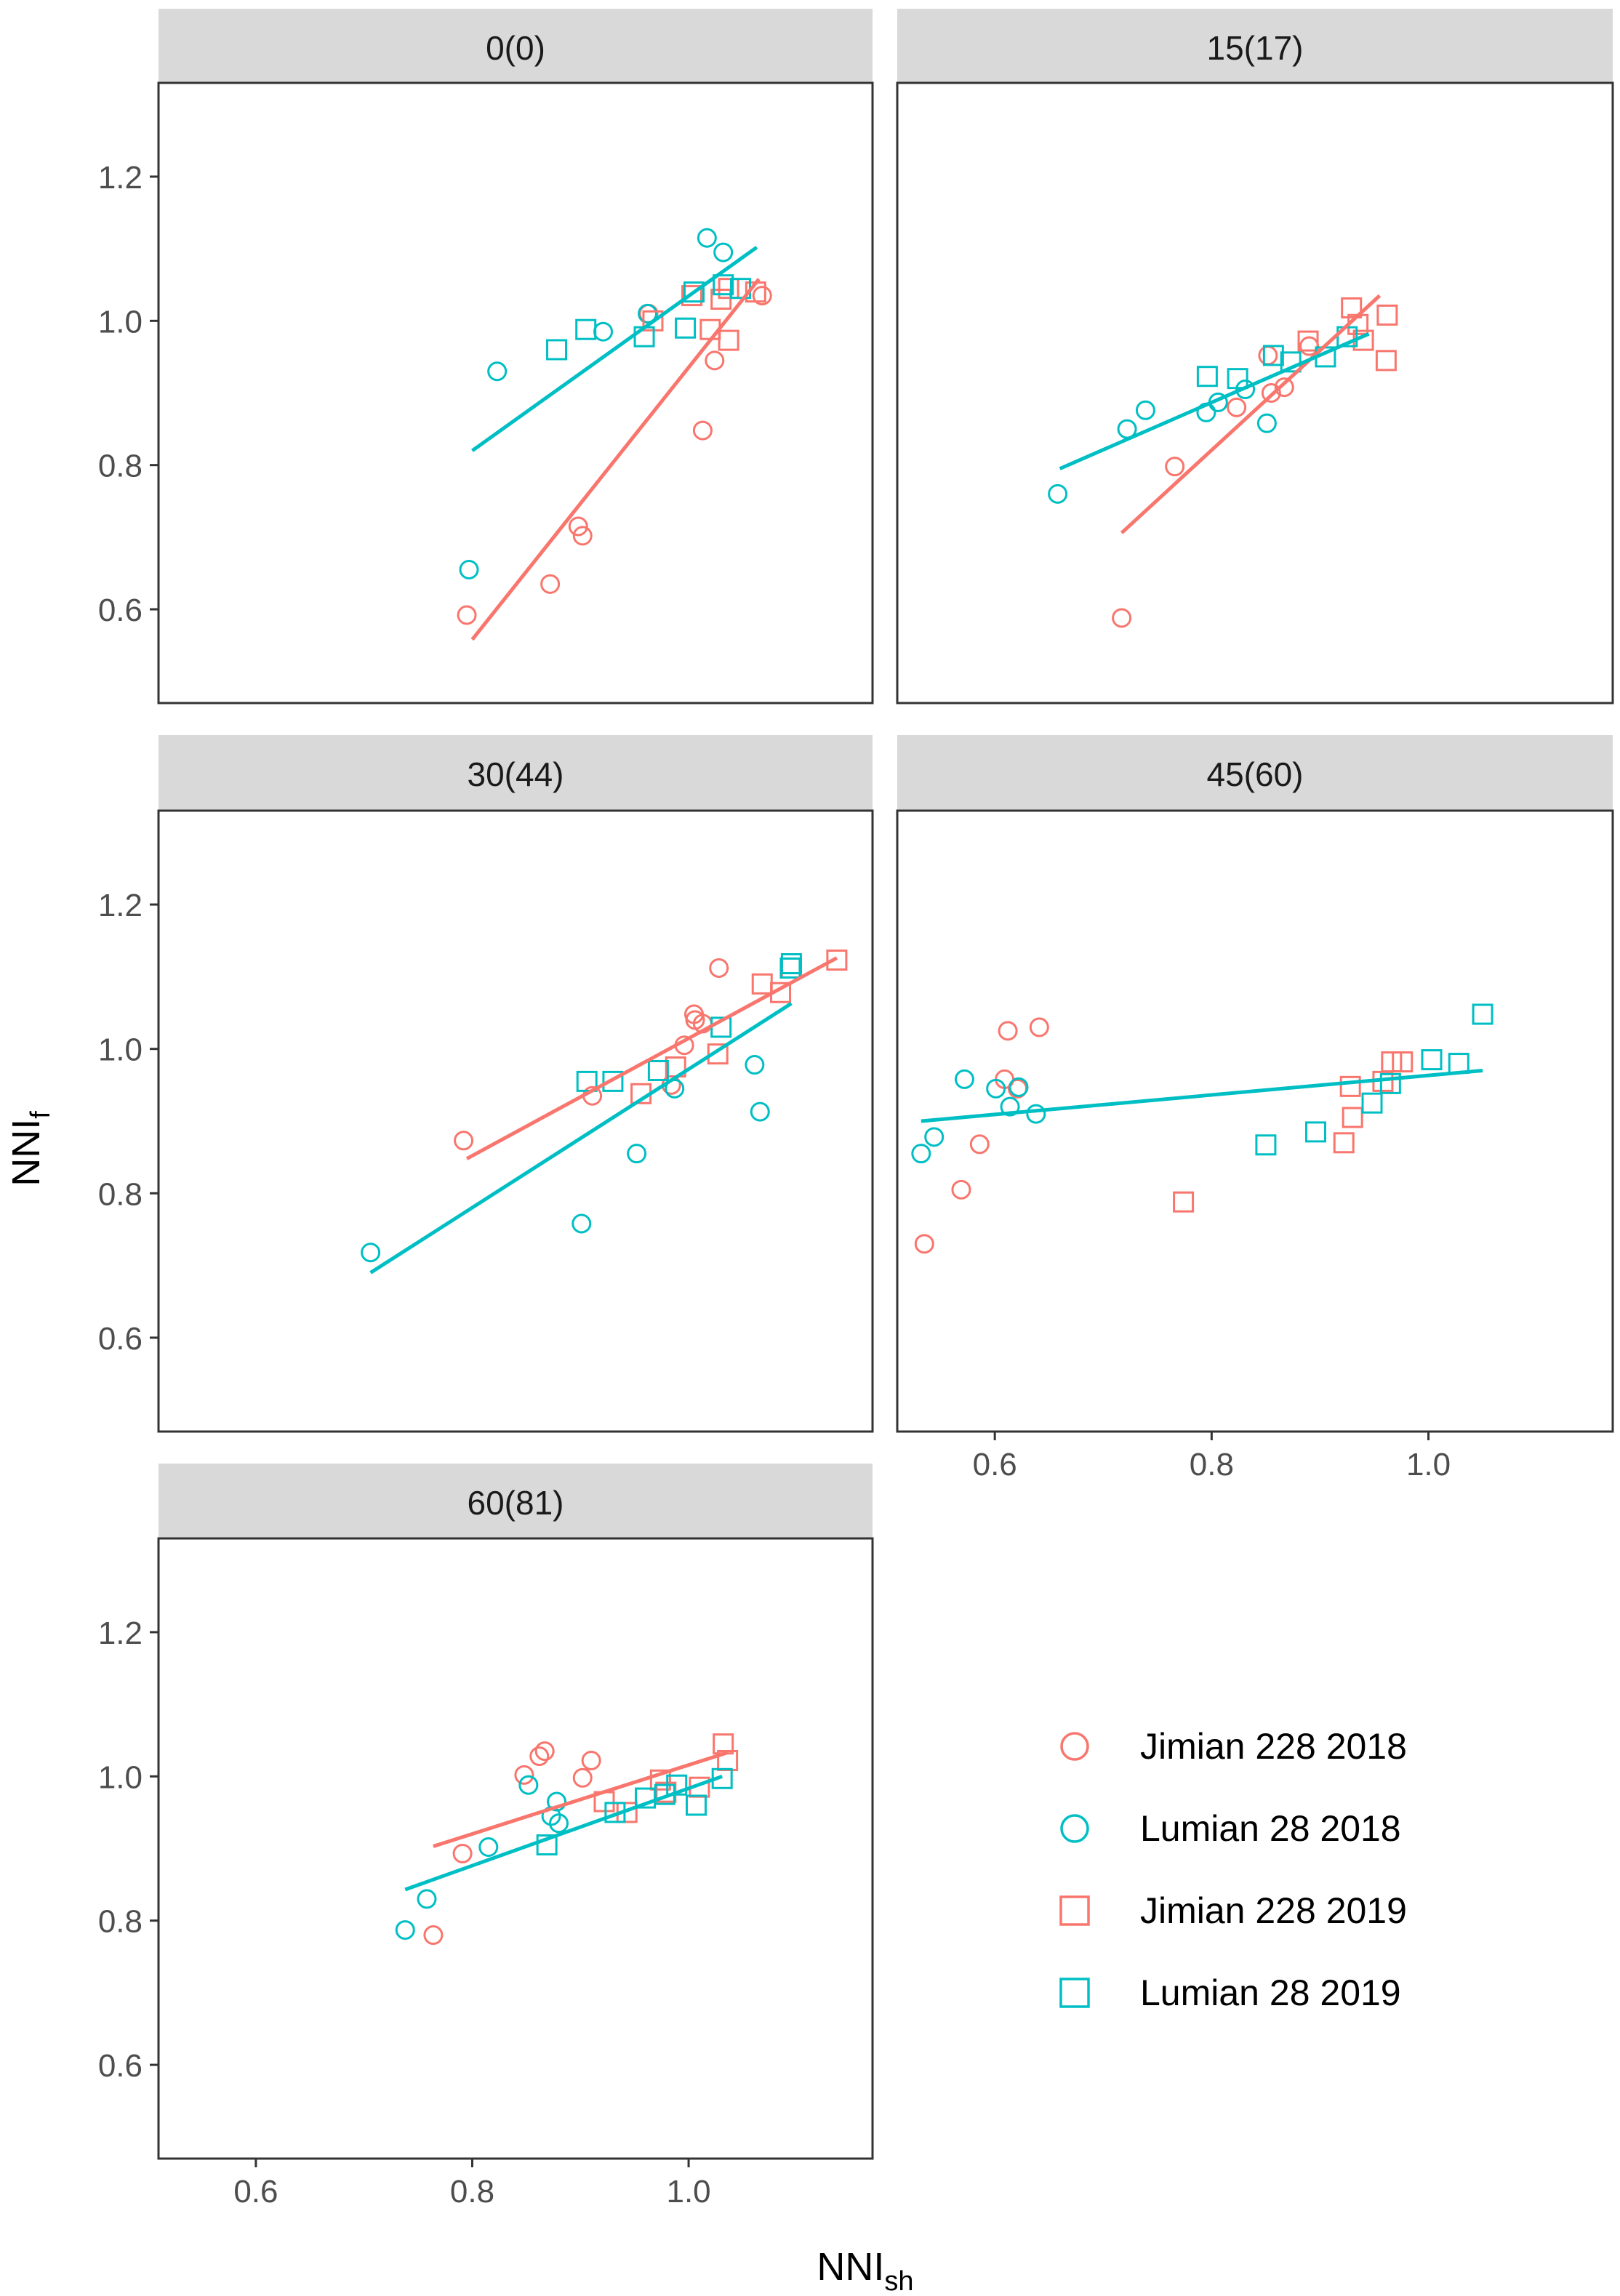  What do you see at coordinates (1230, 1993) in the screenshot?
I see `legend-item: Lumian 28 2019` at bounding box center [1230, 1993].